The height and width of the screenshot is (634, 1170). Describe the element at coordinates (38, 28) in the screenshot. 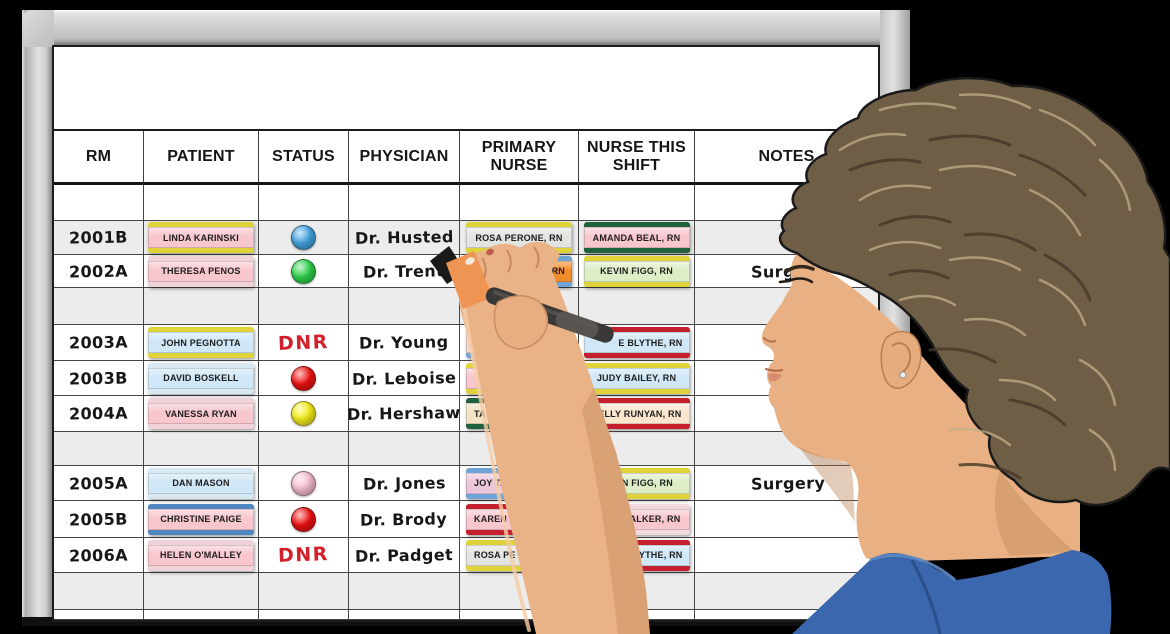

I see `whiteboard-frame-corner` at that location.